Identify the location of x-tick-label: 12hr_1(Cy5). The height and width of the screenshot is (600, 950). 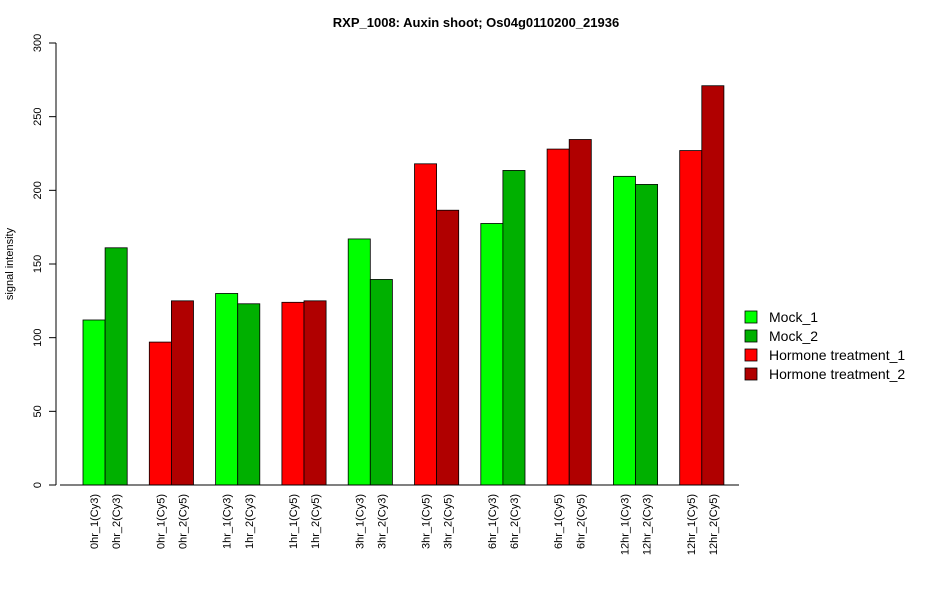
(692, 524).